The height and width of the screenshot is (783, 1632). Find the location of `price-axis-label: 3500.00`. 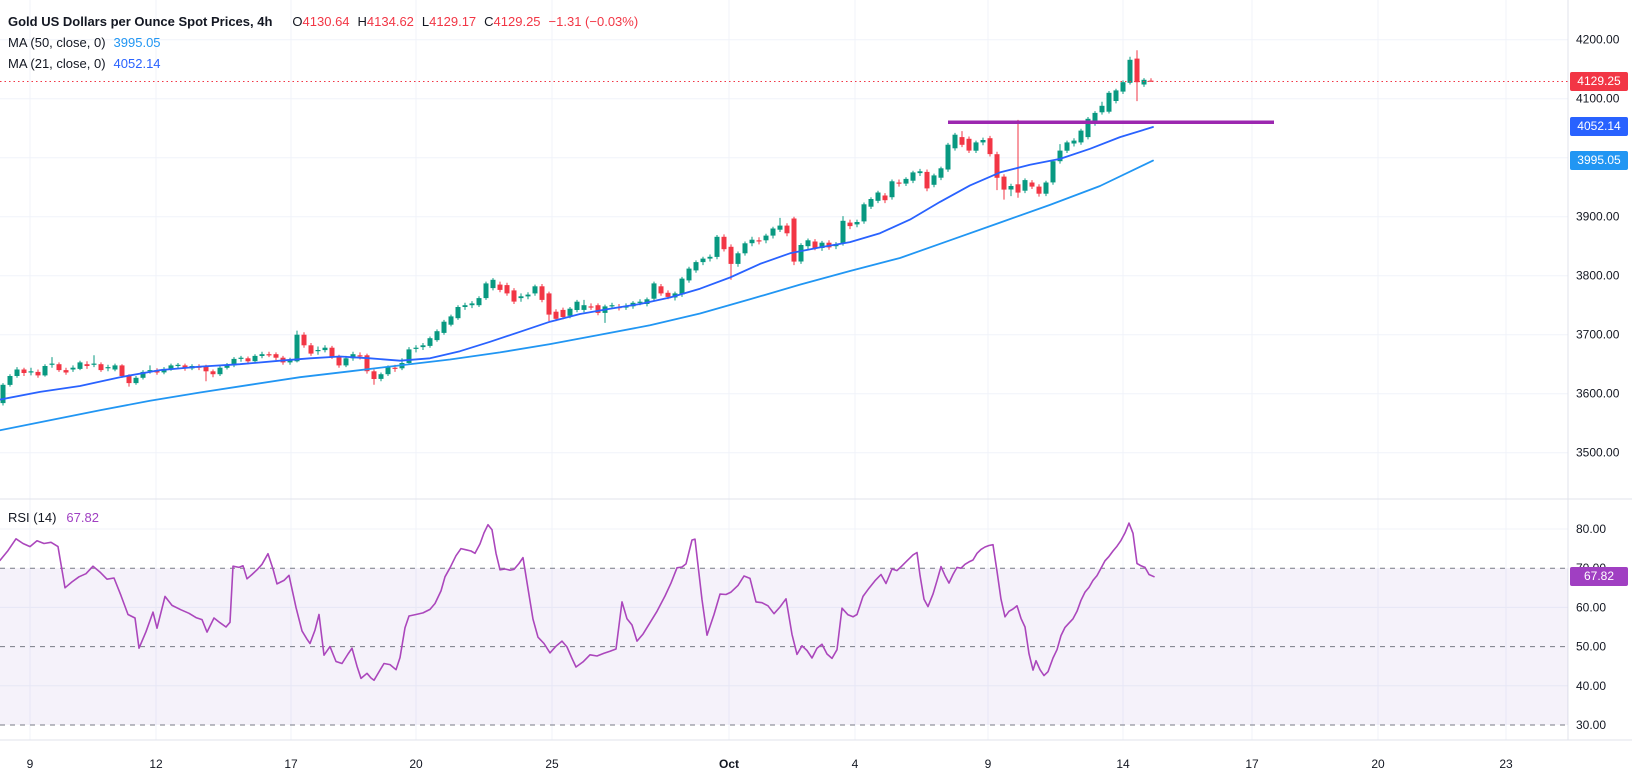

price-axis-label: 3500.00 is located at coordinates (1598, 453).